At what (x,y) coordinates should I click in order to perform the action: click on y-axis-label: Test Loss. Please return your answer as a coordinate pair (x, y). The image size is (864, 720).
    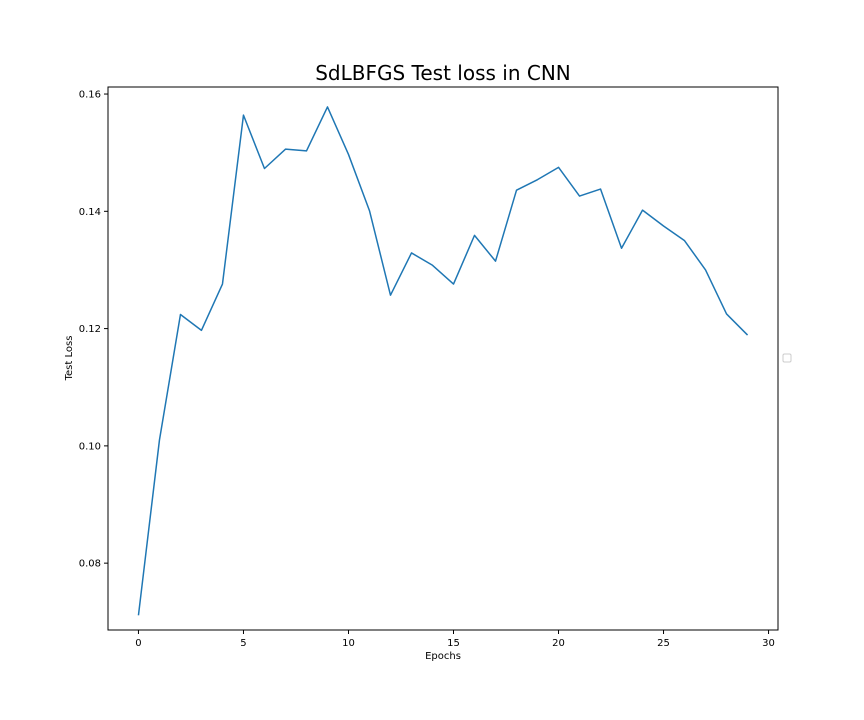
    Looking at the image, I should click on (69, 359).